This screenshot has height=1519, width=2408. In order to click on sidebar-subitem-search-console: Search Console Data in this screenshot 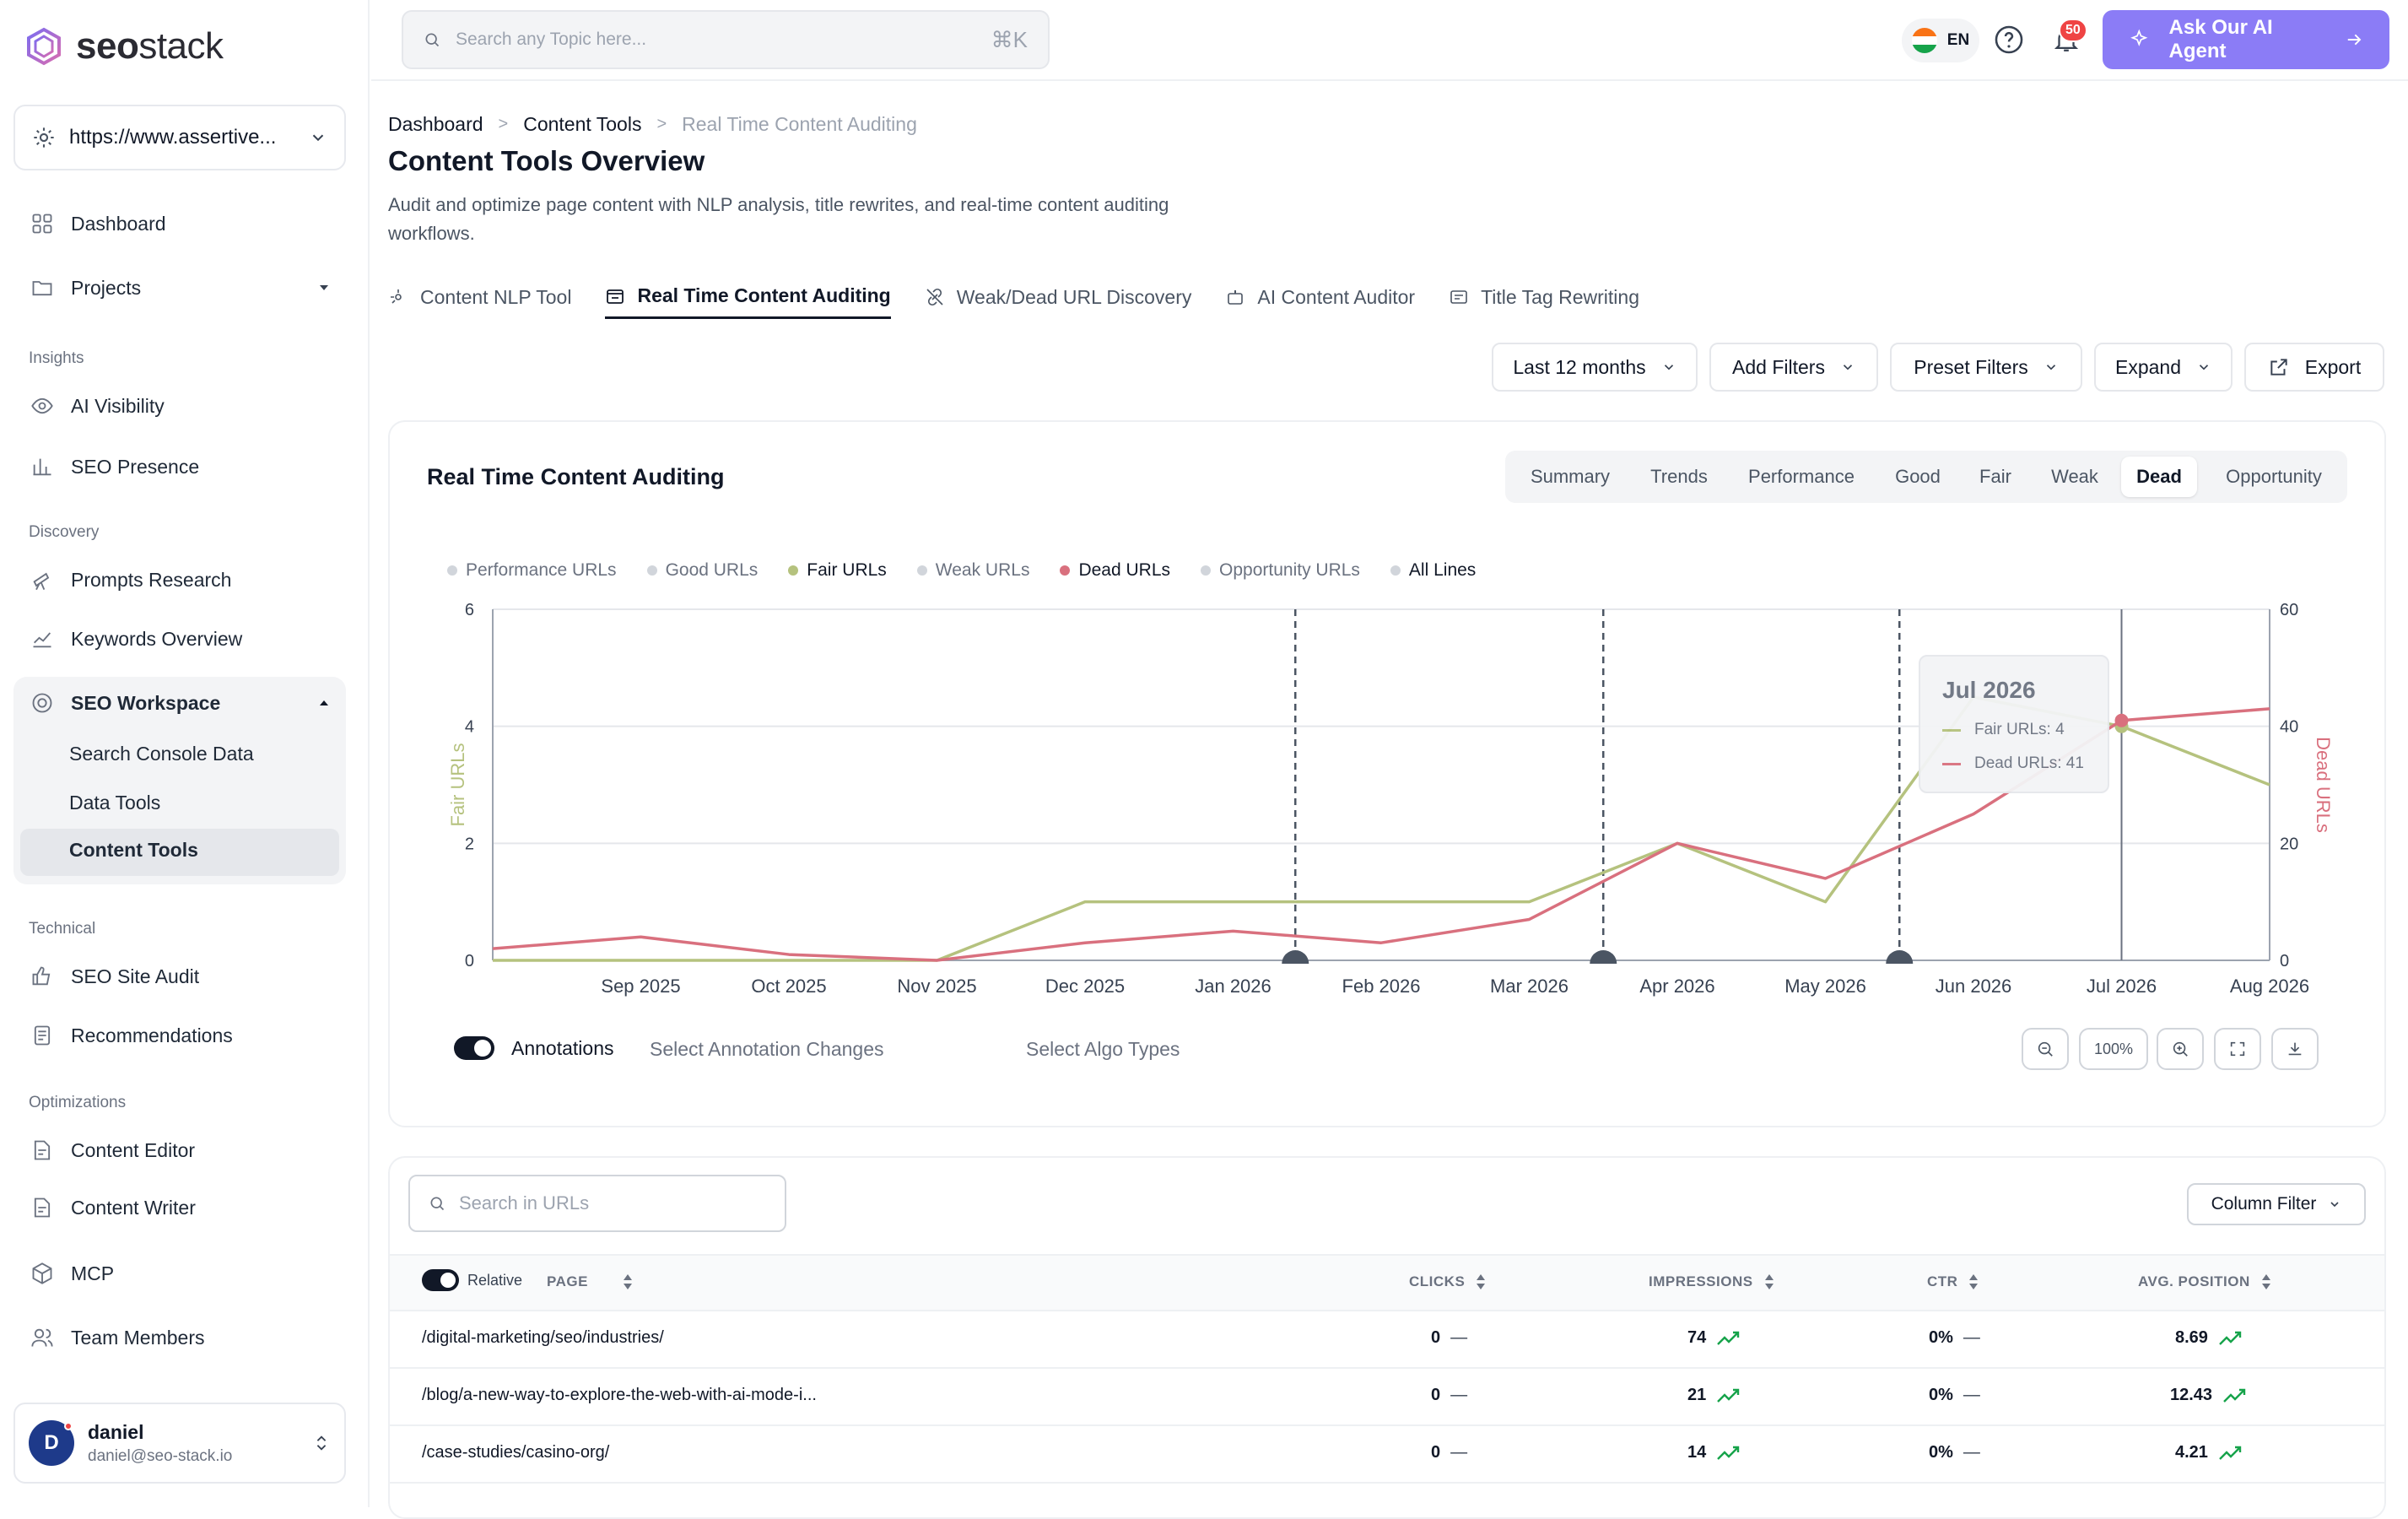, I will do `click(162, 754)`.